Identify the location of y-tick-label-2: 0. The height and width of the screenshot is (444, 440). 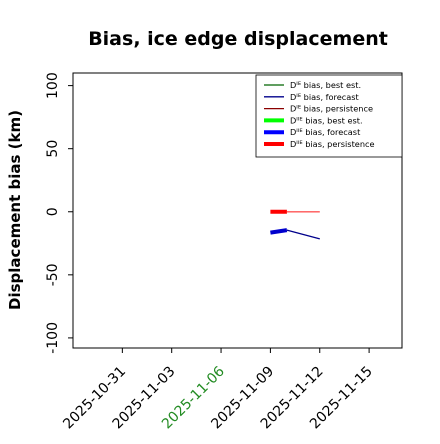
(53, 211).